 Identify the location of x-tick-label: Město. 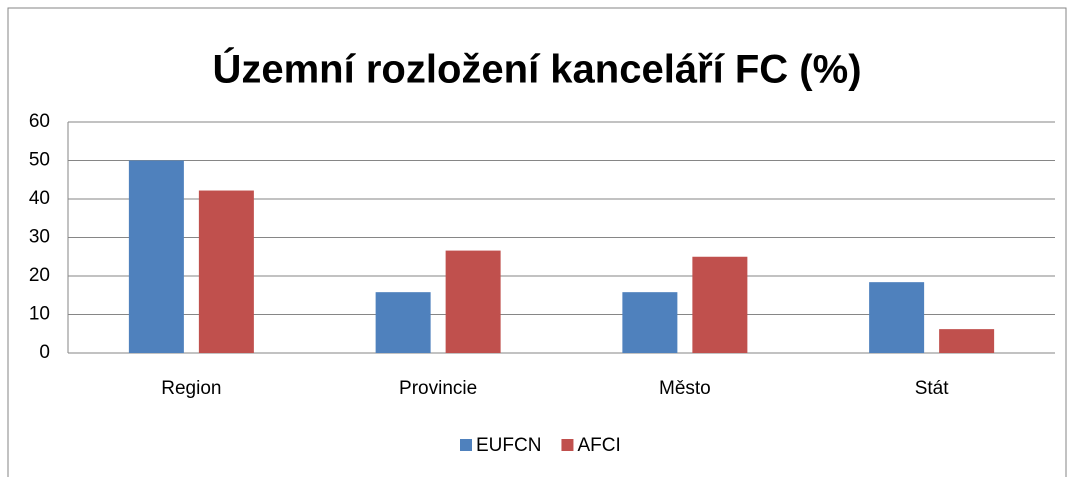
(685, 388).